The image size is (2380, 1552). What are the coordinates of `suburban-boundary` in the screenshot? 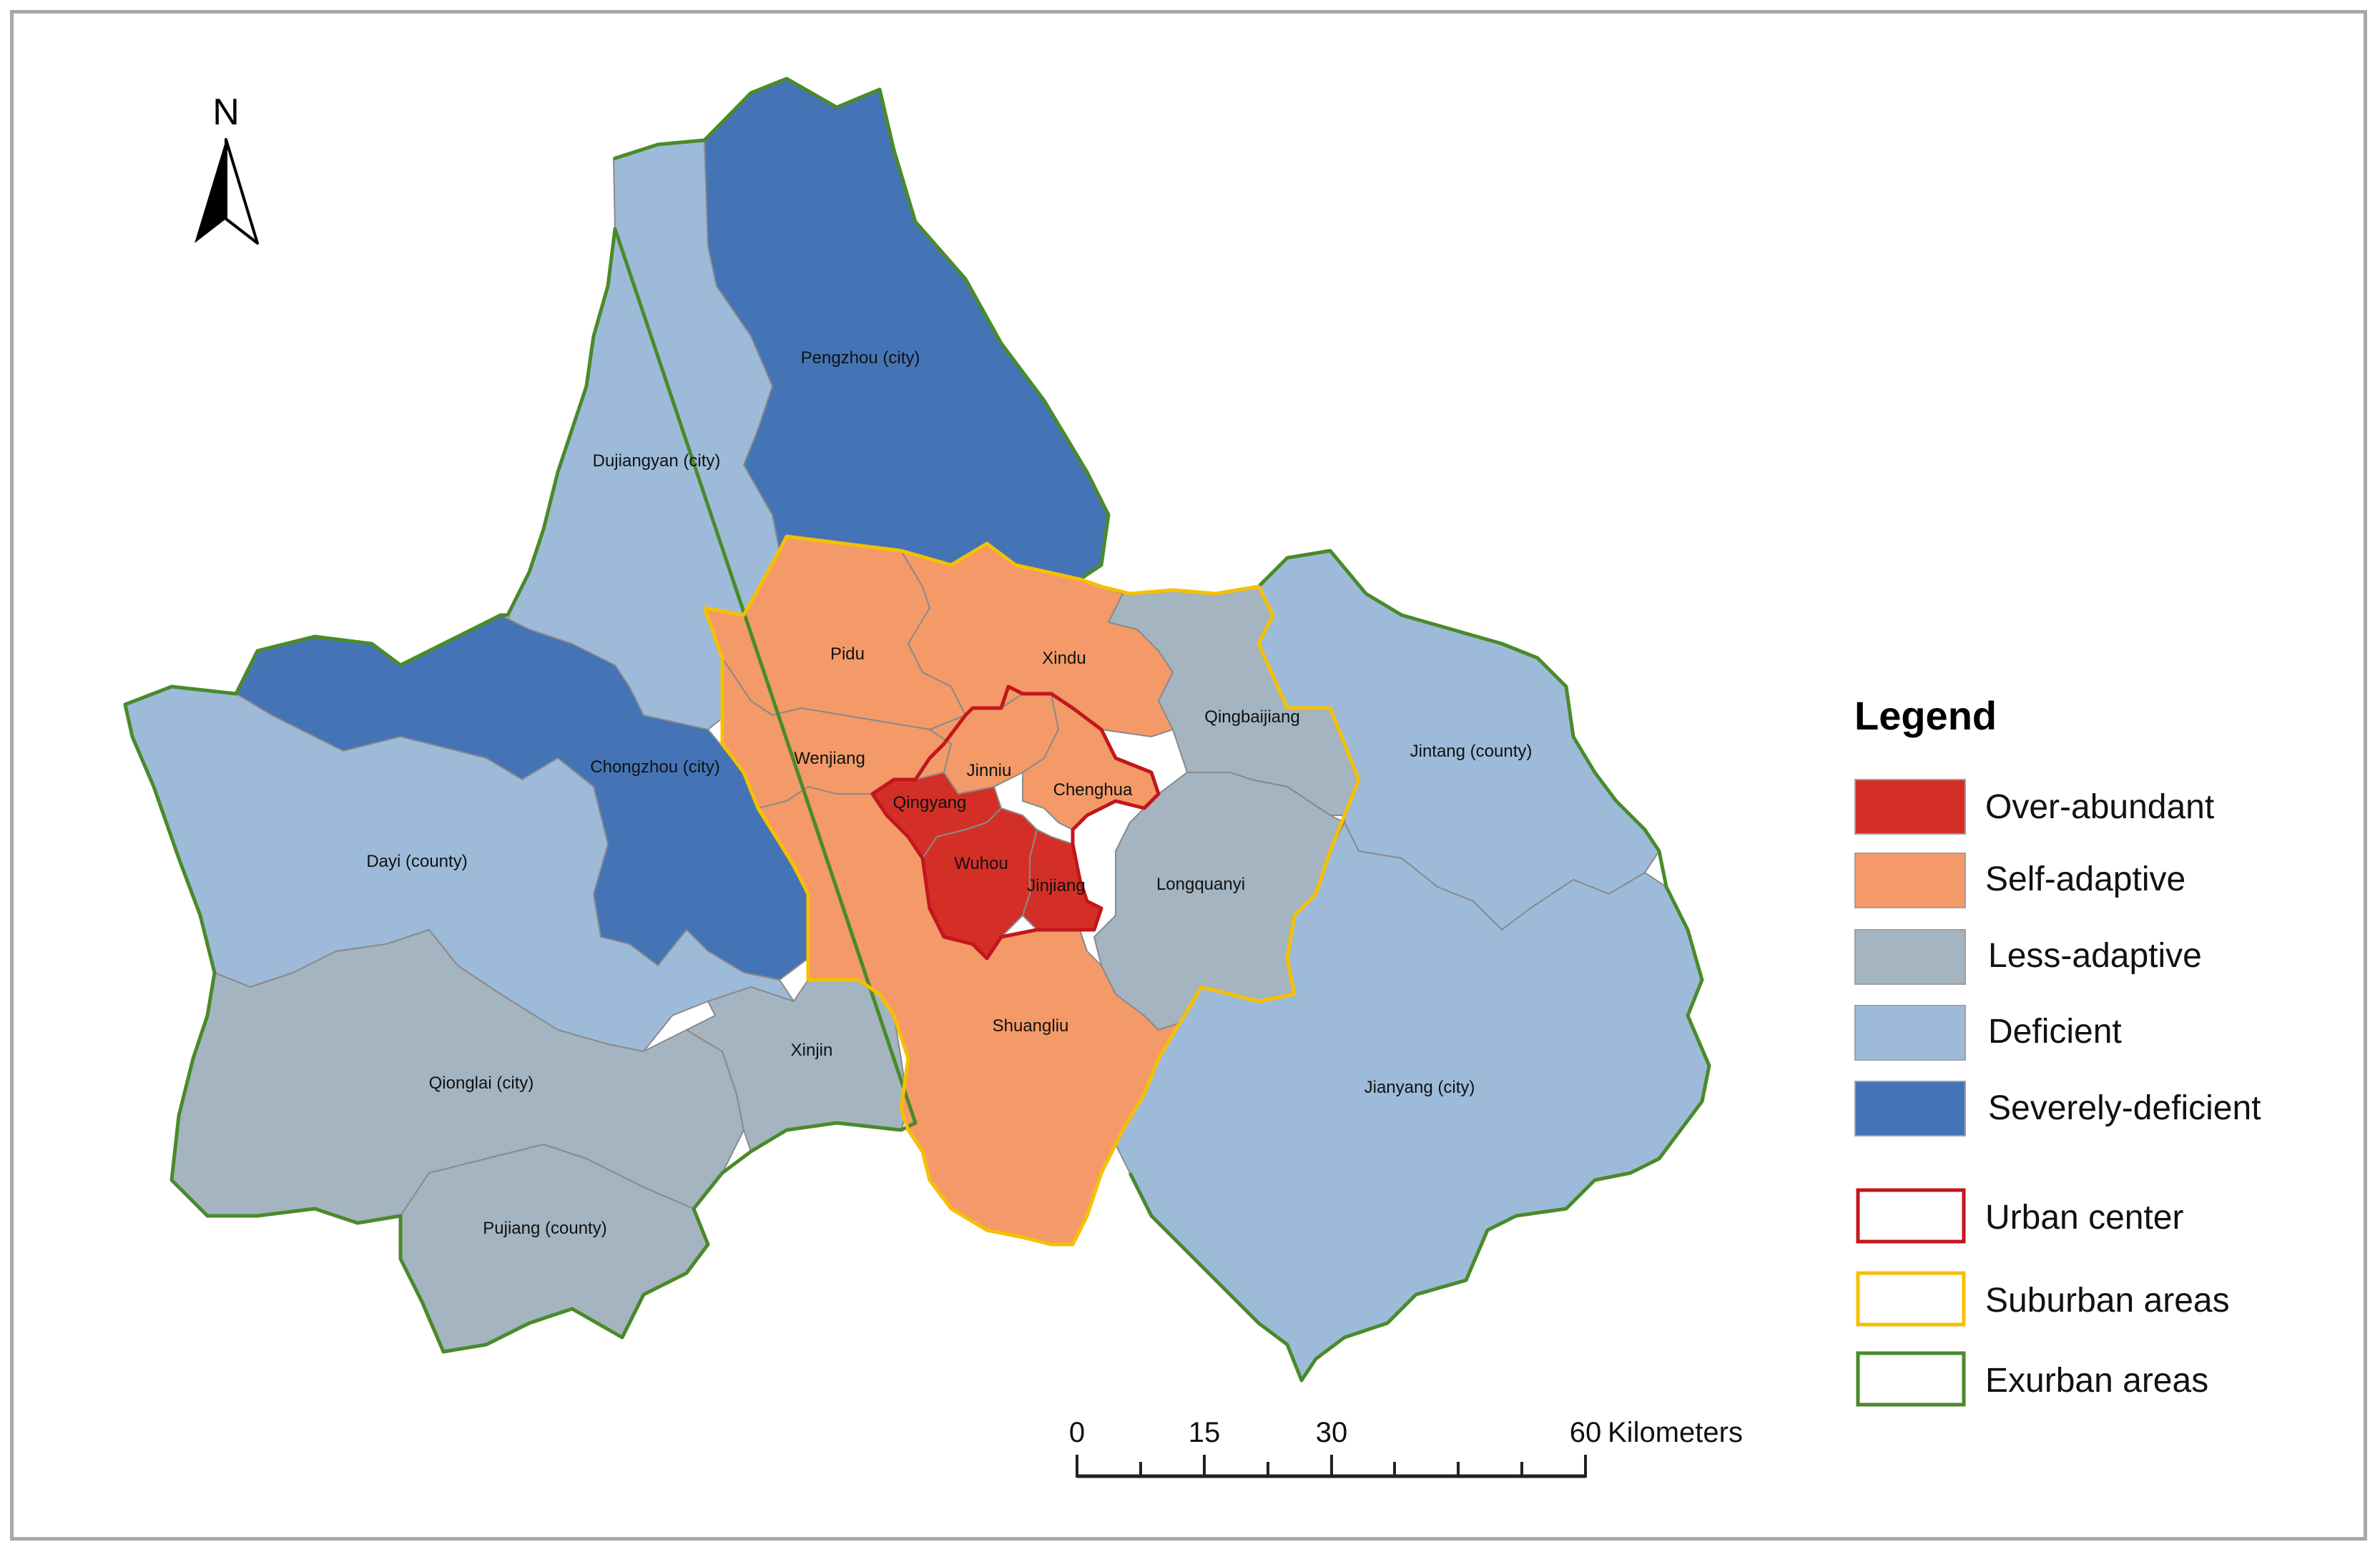 It's located at (1031, 890).